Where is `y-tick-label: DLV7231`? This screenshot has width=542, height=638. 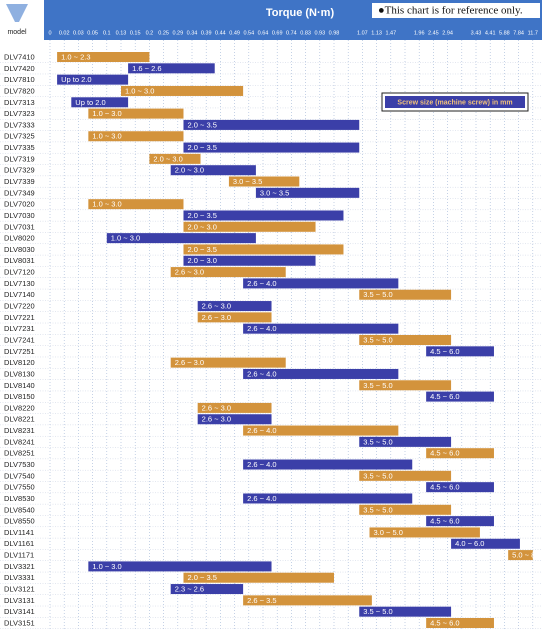
y-tick-label: DLV7231 is located at coordinates (19, 328).